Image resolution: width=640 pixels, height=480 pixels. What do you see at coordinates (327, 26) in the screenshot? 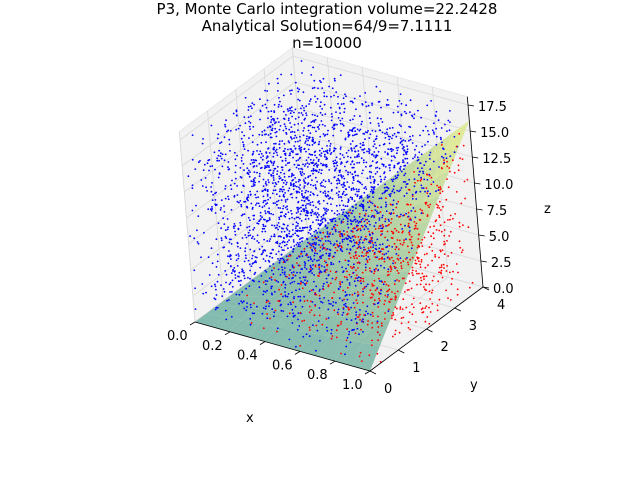
I see `chart-title-line-2: Analytical Solution=64/9=7.1111` at bounding box center [327, 26].